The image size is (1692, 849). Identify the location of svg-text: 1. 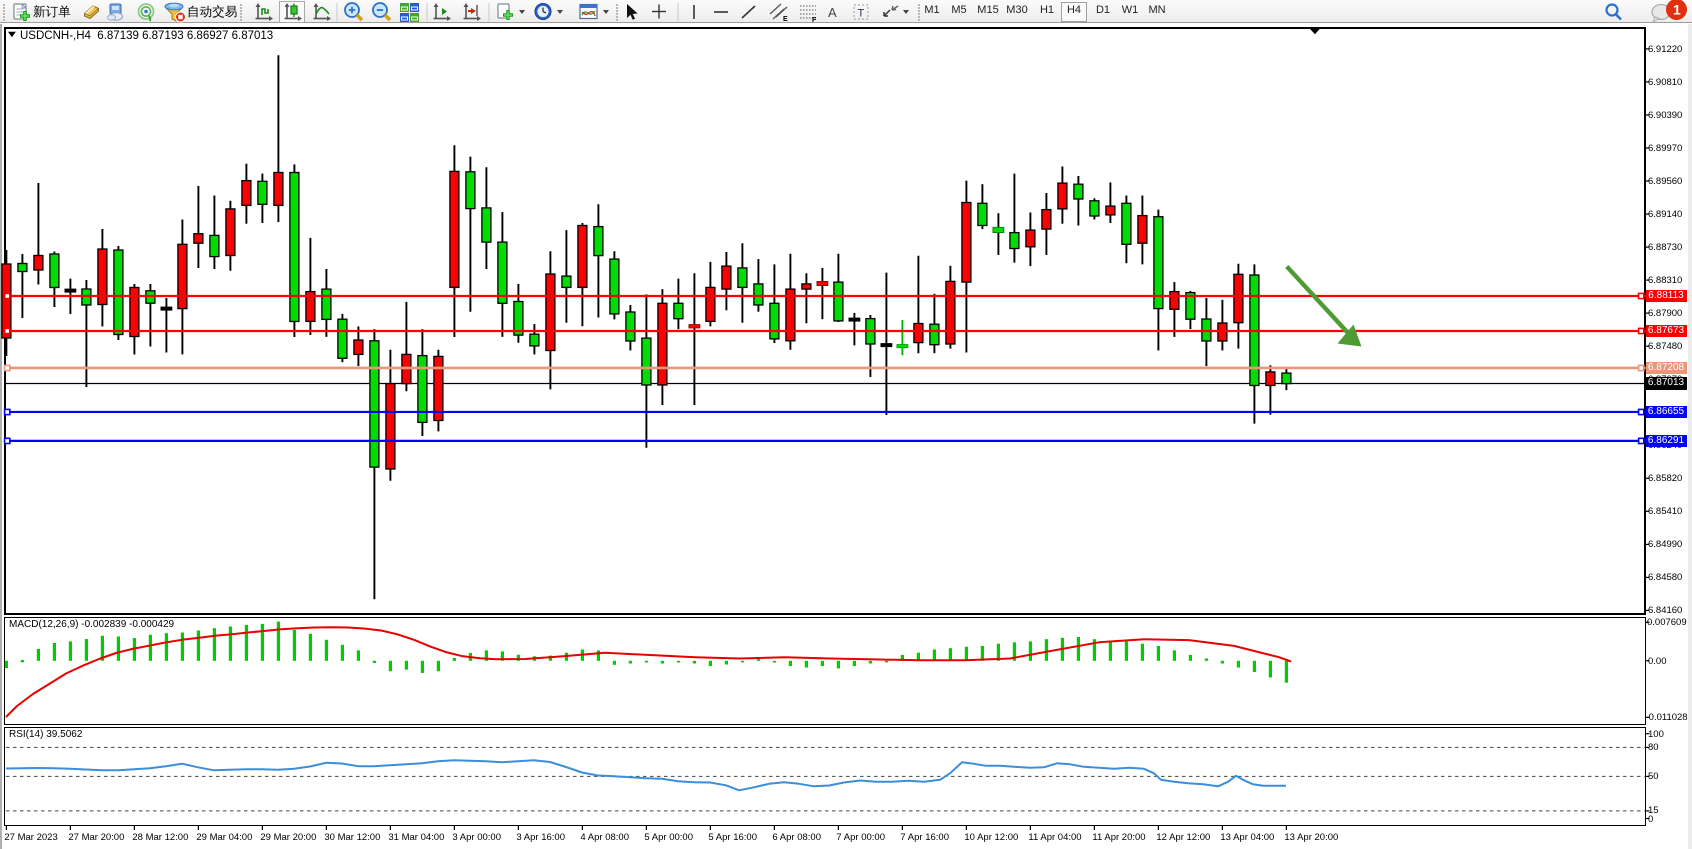
(1677, 10).